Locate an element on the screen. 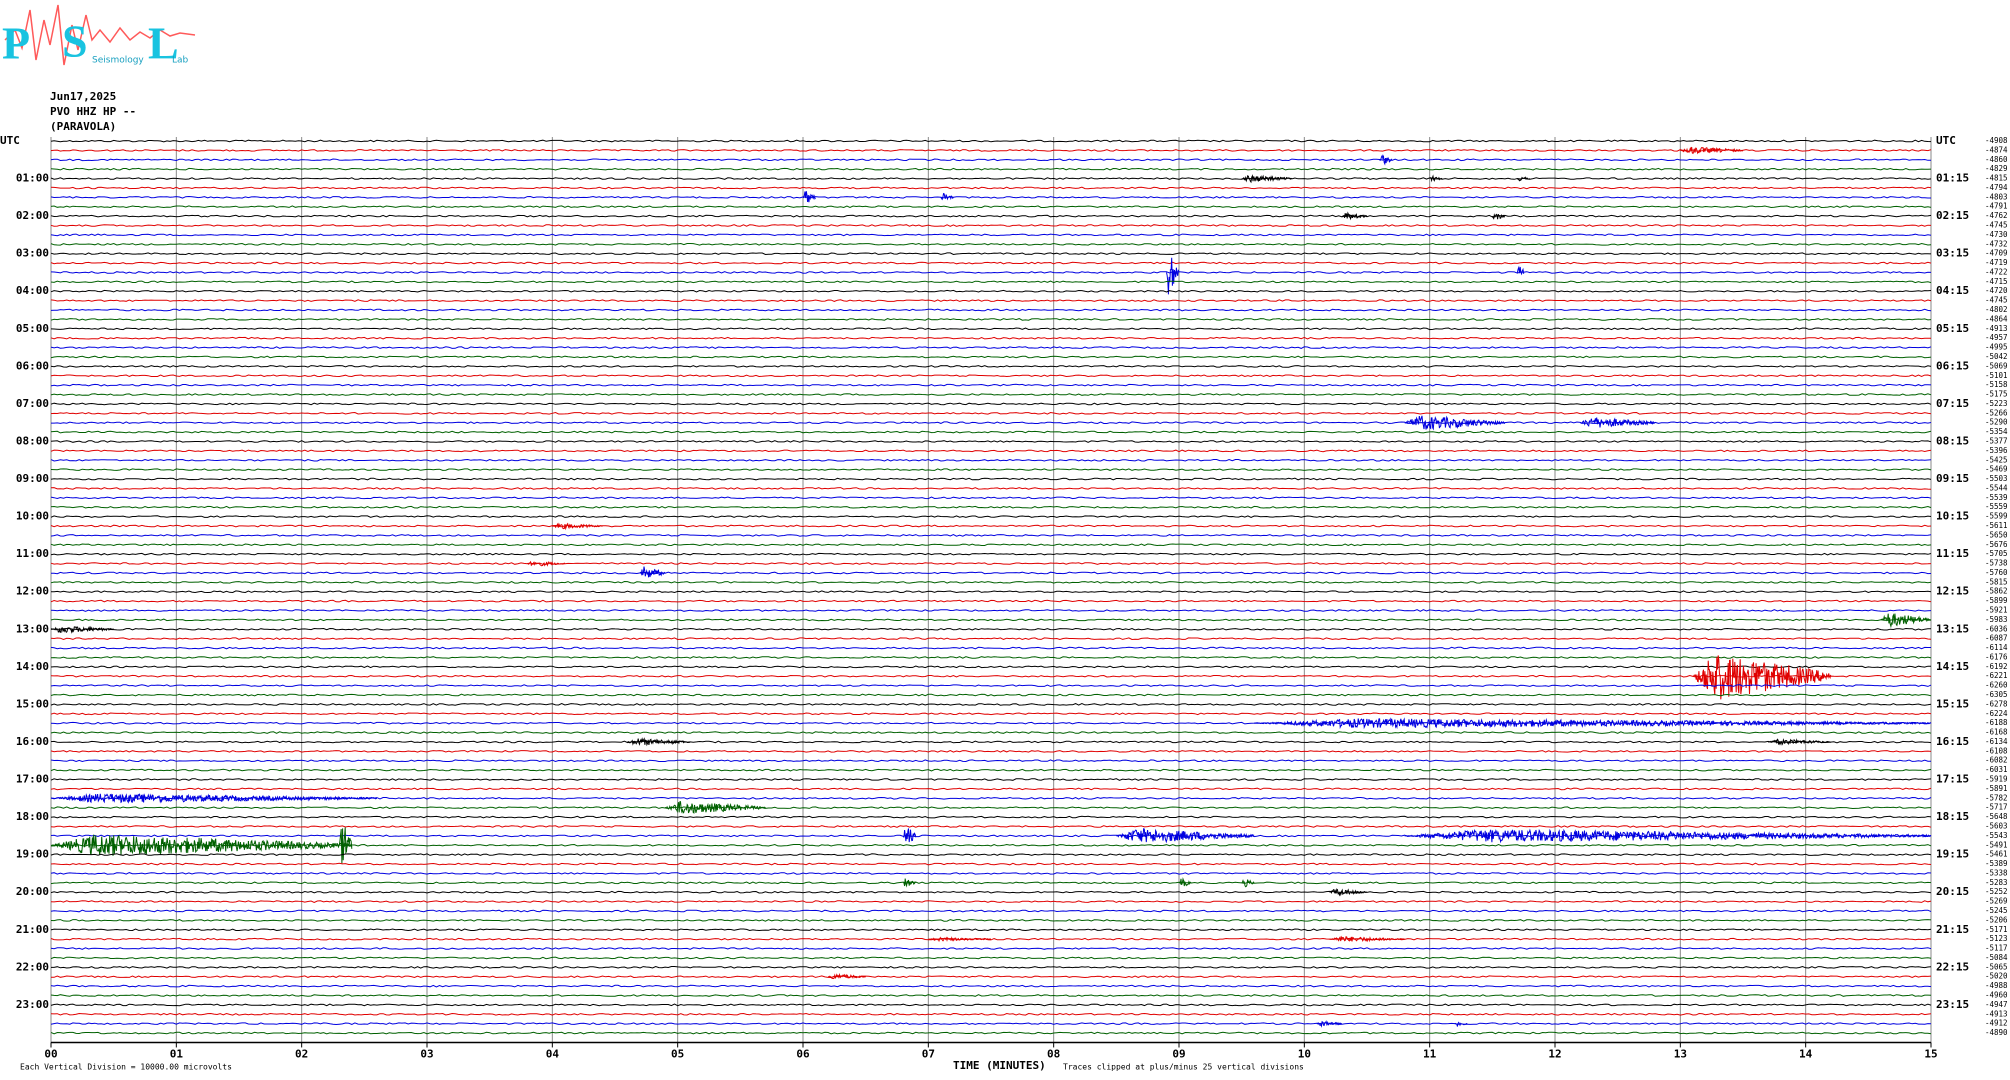  x-tick-label: 11 is located at coordinates (1430, 1053).